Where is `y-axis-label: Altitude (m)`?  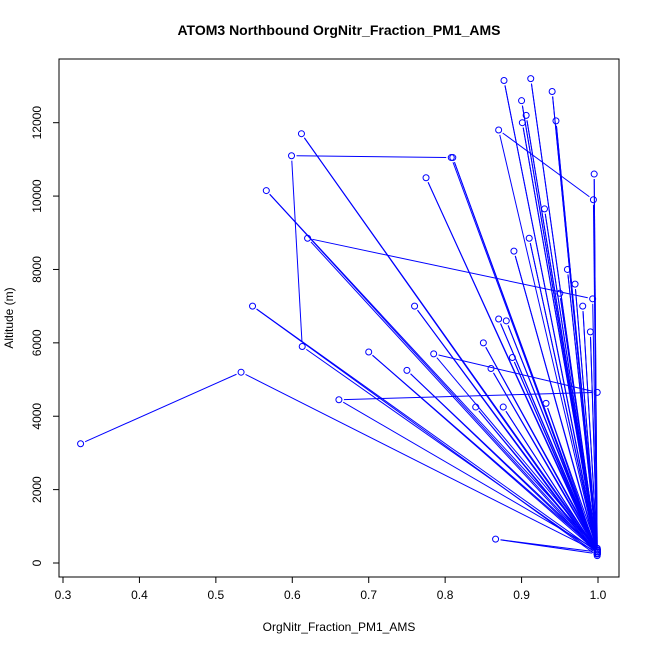 y-axis-label: Altitude (m) is located at coordinates (9, 317).